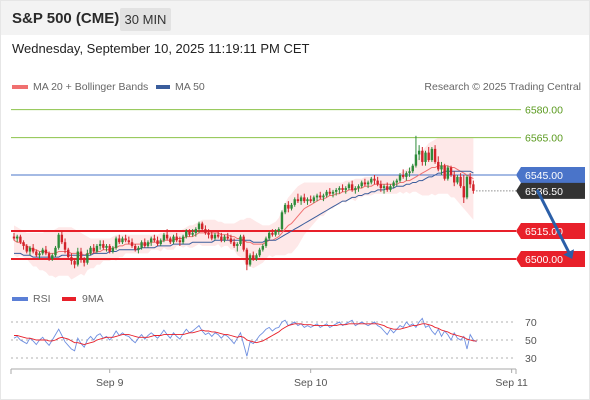 The width and height of the screenshot is (590, 400). Describe the element at coordinates (69, 299) in the screenshot. I see `rsi-ma-legend-swatch` at that location.